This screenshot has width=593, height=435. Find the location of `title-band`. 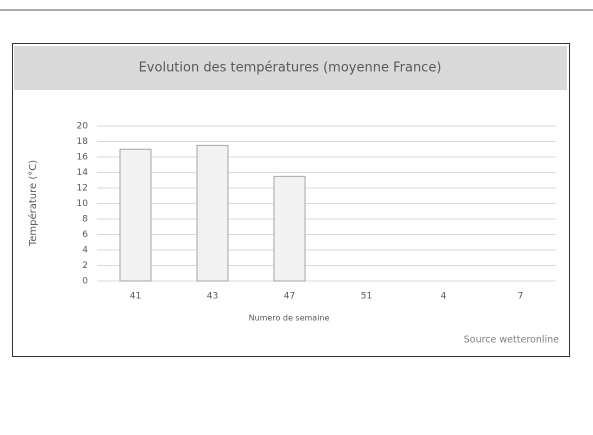

title-band is located at coordinates (290, 68).